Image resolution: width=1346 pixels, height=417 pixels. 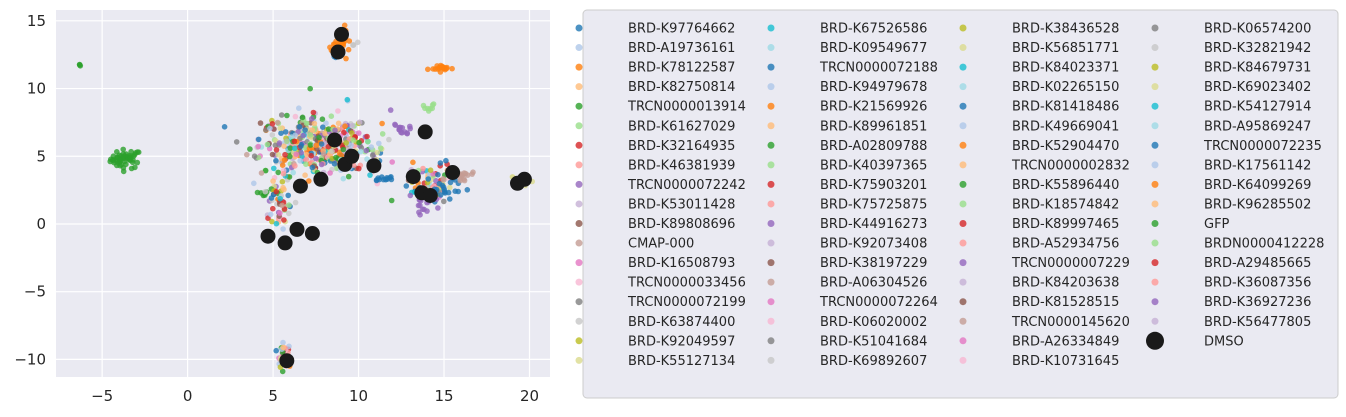 I want to click on legend-label: TRCN0000007229, so click(x=1070, y=263).